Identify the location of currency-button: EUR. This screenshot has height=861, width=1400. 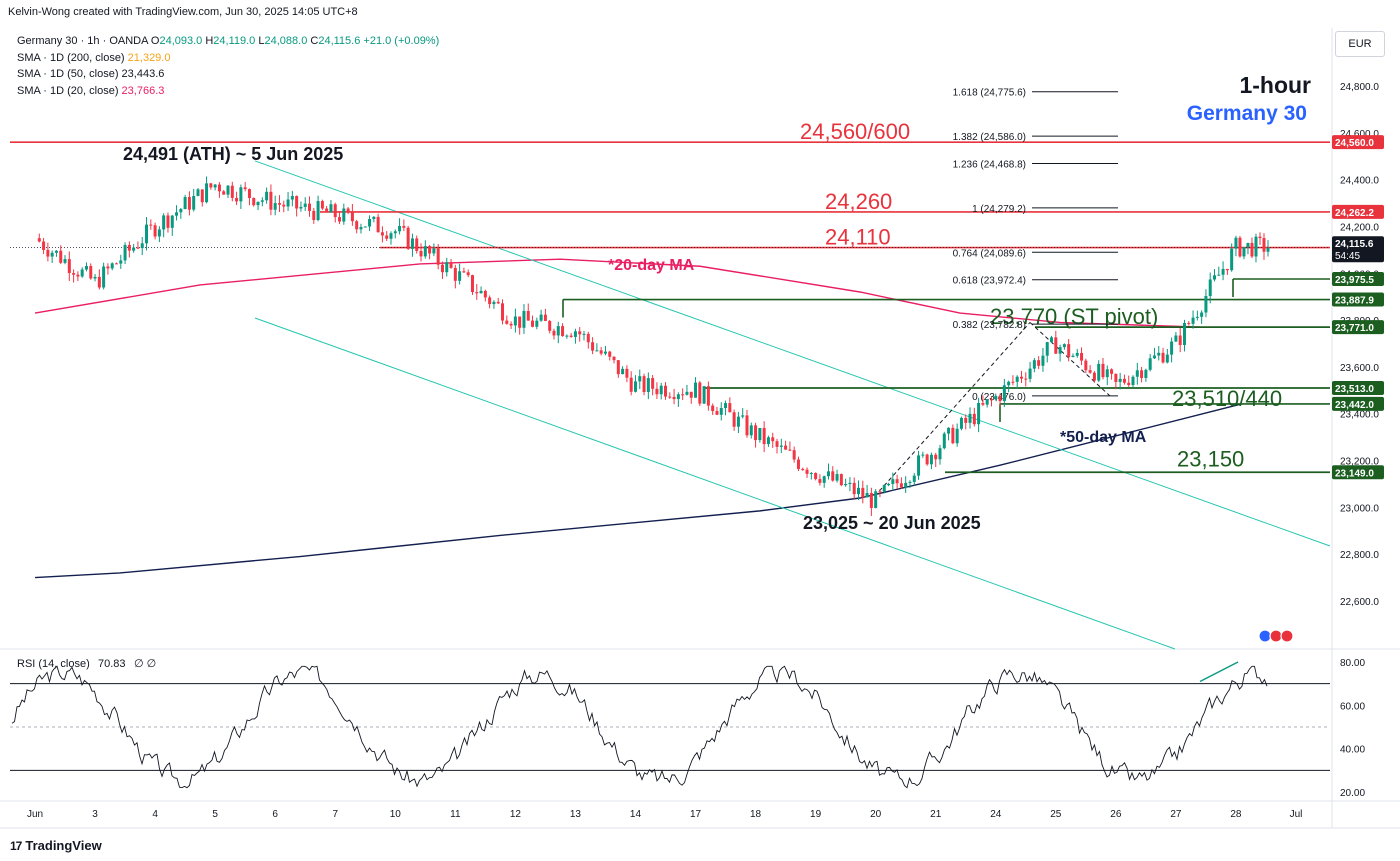
(1360, 44).